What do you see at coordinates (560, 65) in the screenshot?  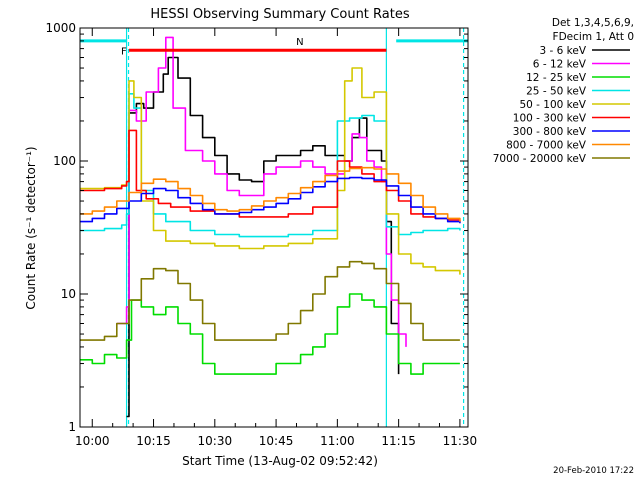 I see `legend-label-2: 6 - 12 keV` at bounding box center [560, 65].